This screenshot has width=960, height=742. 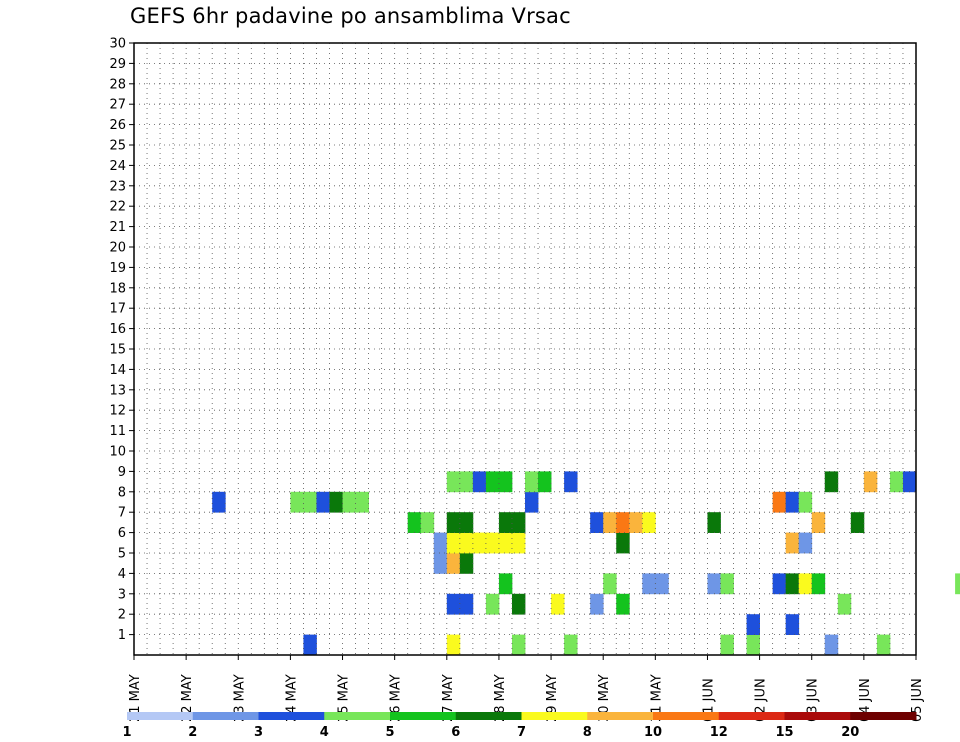 What do you see at coordinates (126, 732) in the screenshot?
I see `legend-label: 1` at bounding box center [126, 732].